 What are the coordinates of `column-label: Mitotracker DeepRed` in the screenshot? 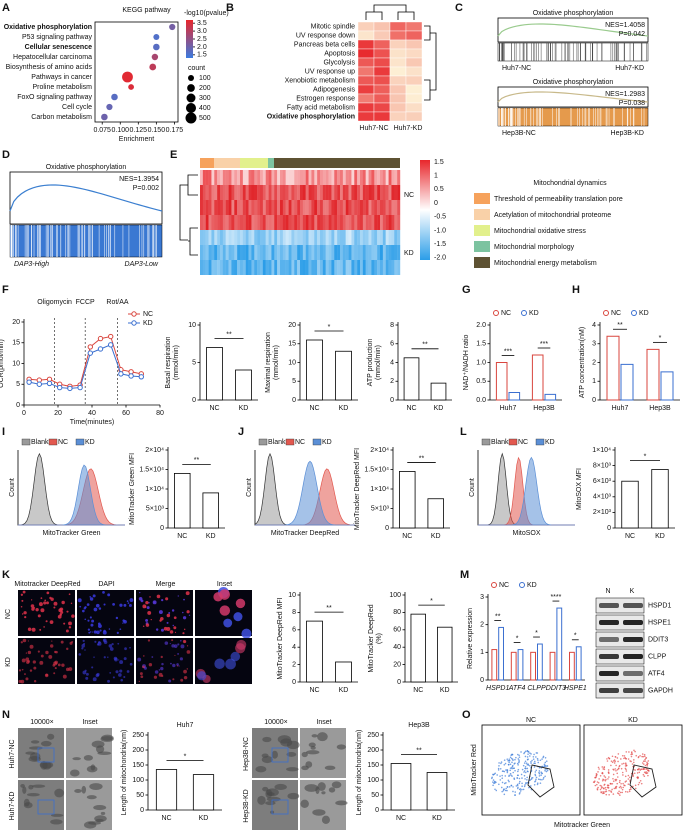 It's located at (47, 584).